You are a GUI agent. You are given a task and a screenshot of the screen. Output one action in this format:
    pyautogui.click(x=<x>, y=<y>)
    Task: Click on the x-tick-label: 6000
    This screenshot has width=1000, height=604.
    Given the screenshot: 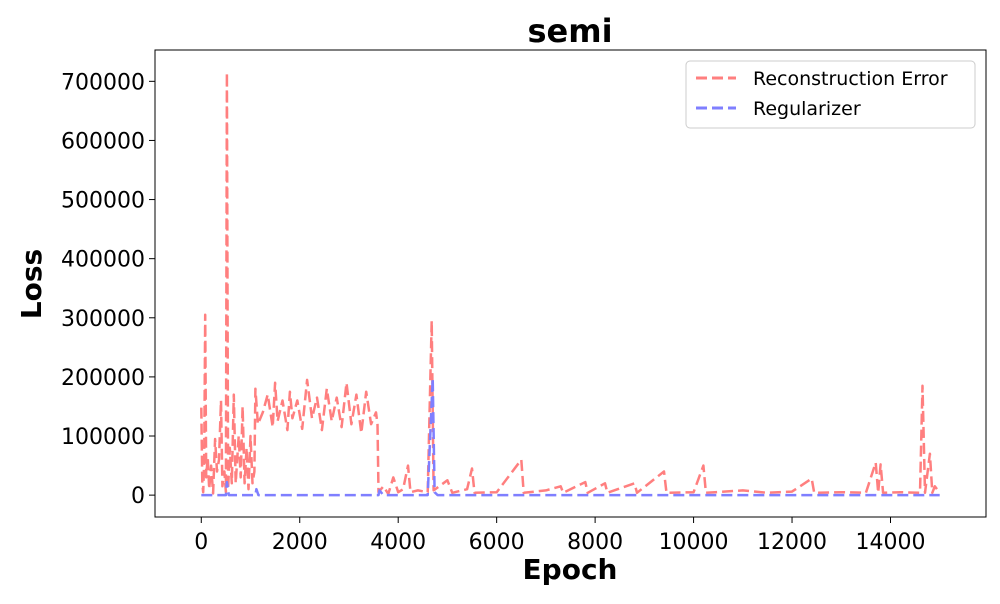 What is the action you would take?
    pyautogui.click(x=497, y=542)
    